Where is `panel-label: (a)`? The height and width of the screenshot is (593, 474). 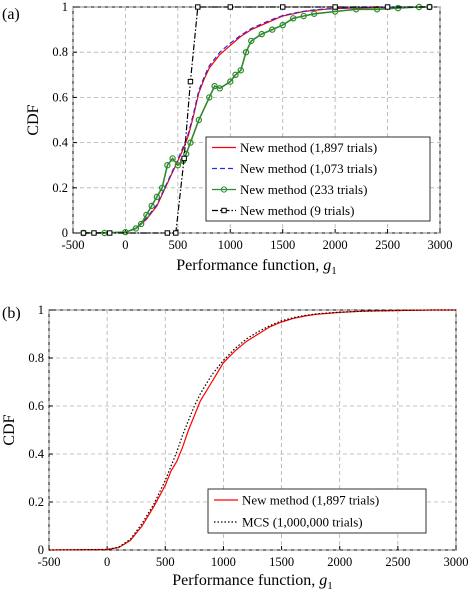 panel-label: (a) is located at coordinates (11, 14).